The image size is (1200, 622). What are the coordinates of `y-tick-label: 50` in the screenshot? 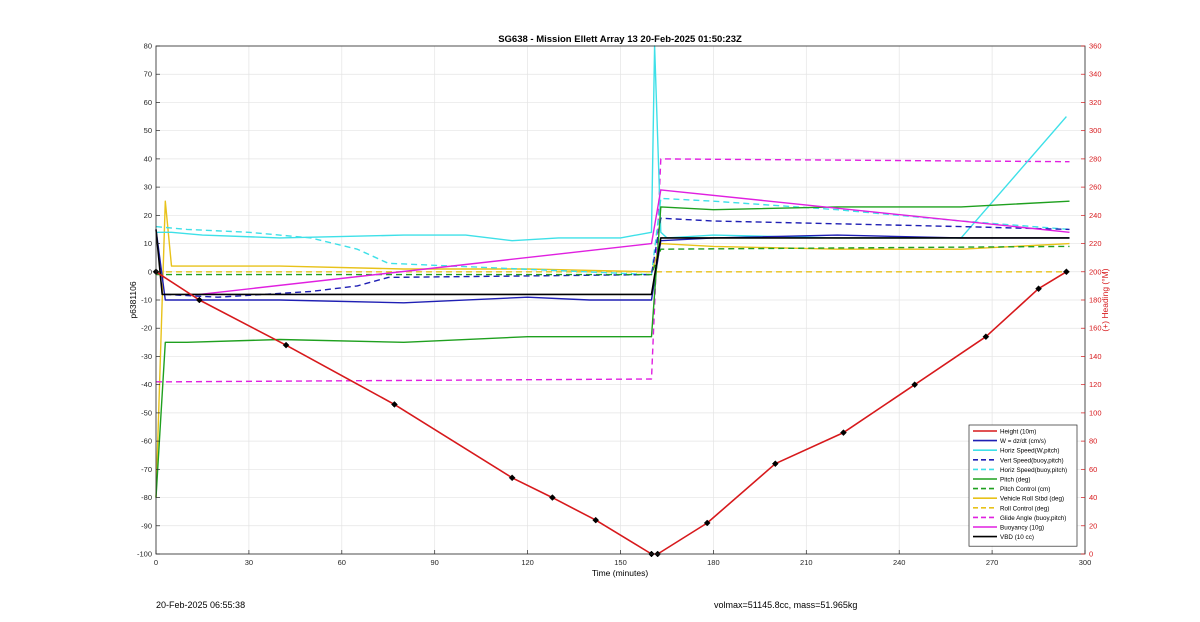 It's located at (148, 130).